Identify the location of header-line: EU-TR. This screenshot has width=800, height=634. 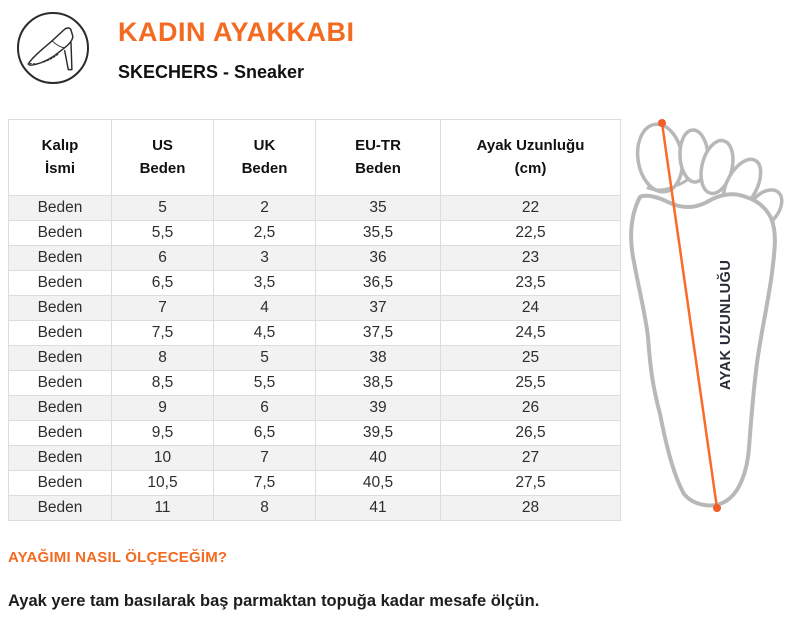
(378, 145).